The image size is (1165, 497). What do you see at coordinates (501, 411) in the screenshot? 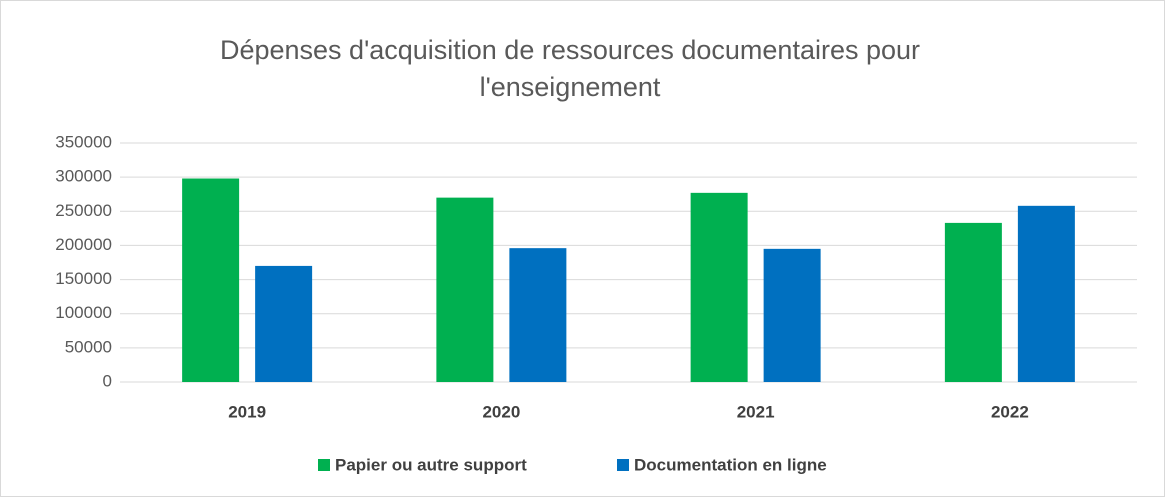
I see `x-tick-label: 2020` at bounding box center [501, 411].